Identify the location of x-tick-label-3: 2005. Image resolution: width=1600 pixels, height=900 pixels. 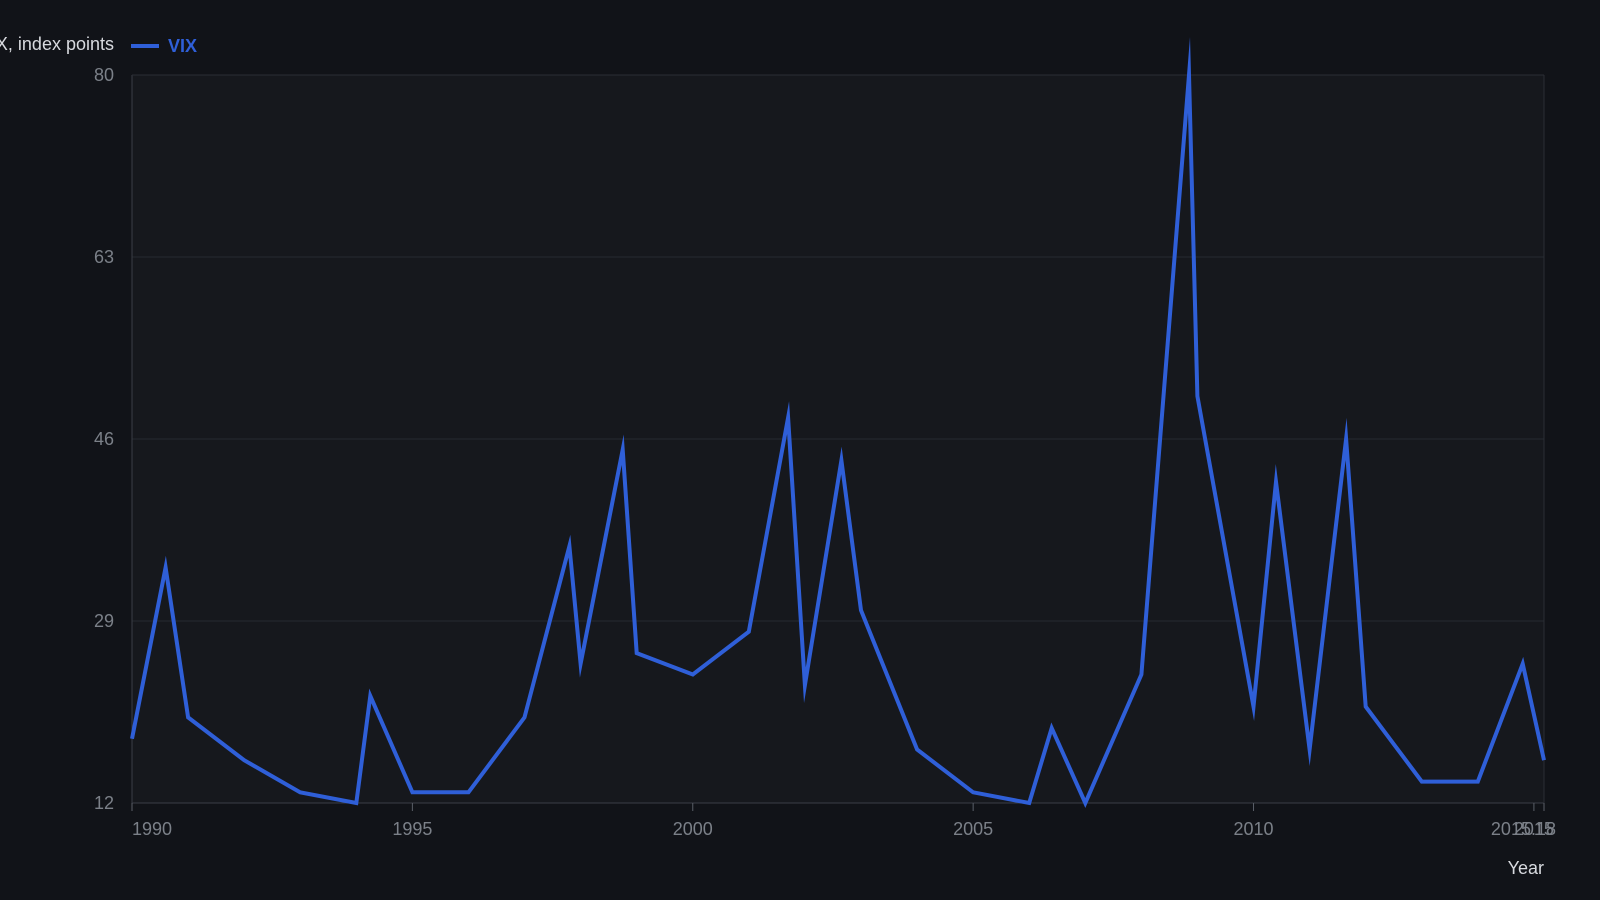
(973, 829).